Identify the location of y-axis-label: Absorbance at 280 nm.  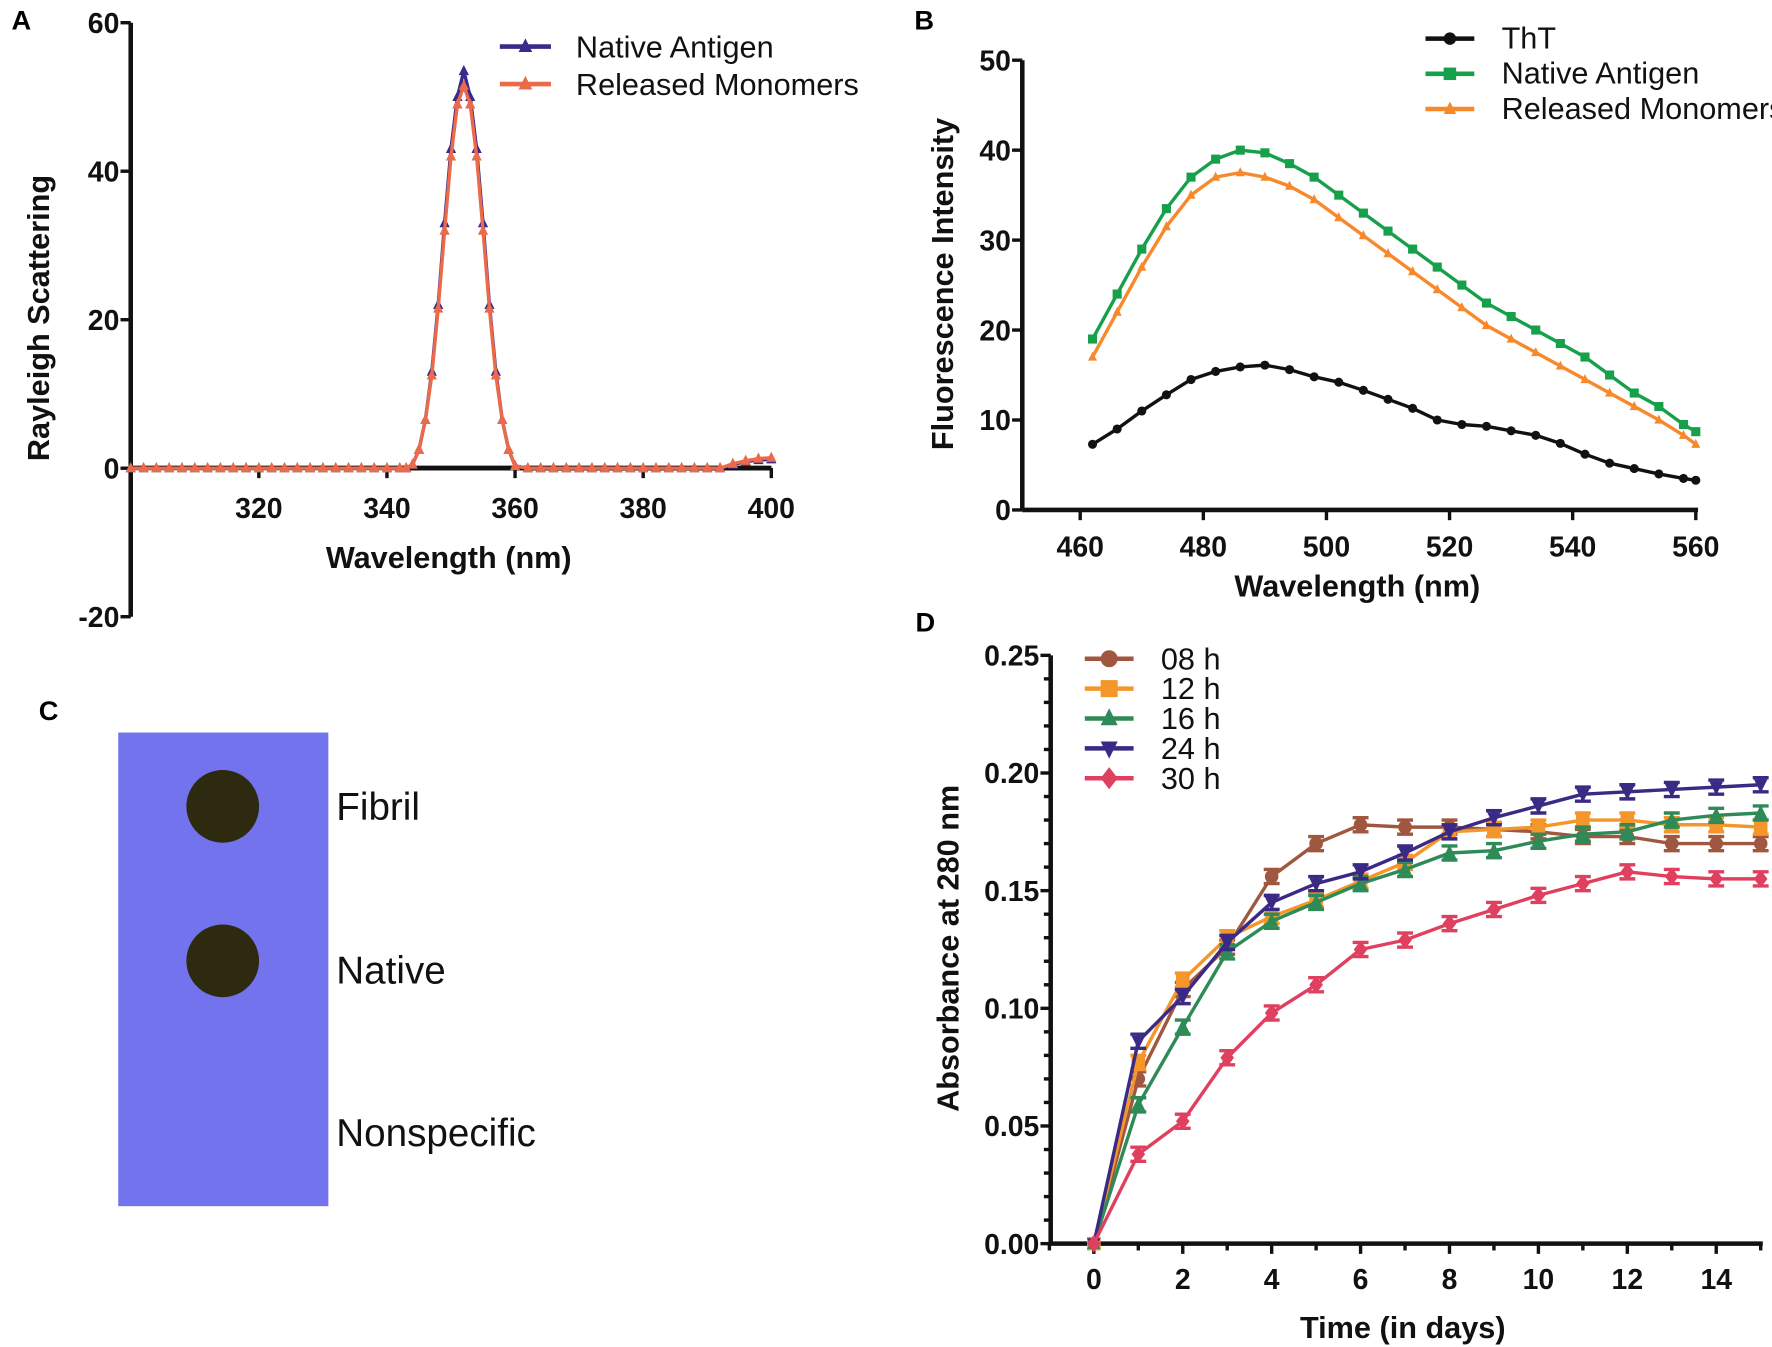
(949, 948).